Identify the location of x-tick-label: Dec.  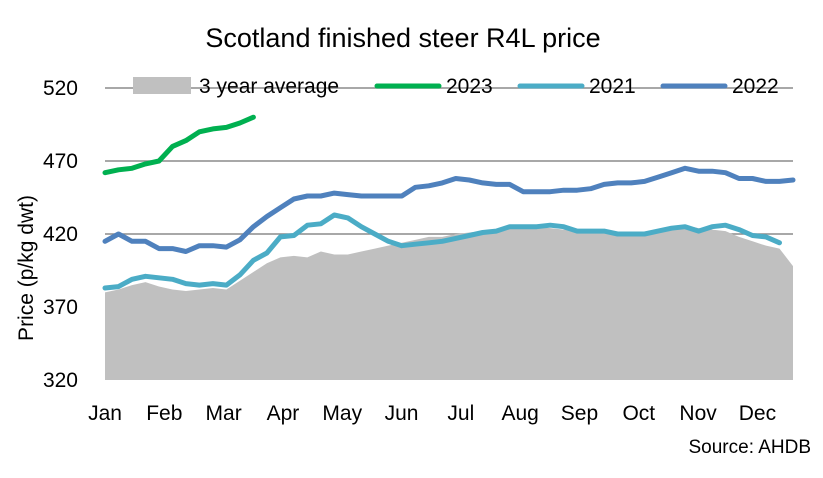
(757, 413).